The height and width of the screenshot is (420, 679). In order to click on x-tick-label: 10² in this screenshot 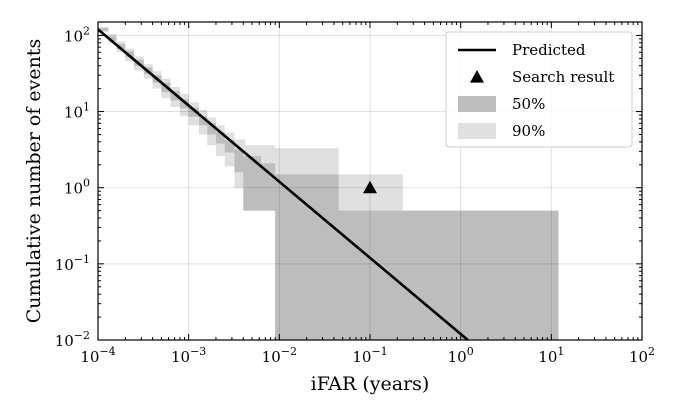, I will do `click(642, 355)`.